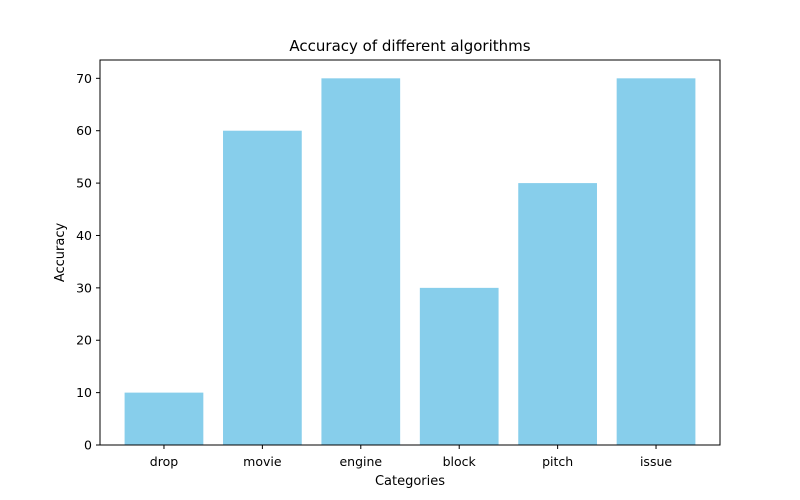 This screenshot has width=800, height=500. Describe the element at coordinates (60, 253) in the screenshot. I see `y-axis-label: Accuracy` at that location.